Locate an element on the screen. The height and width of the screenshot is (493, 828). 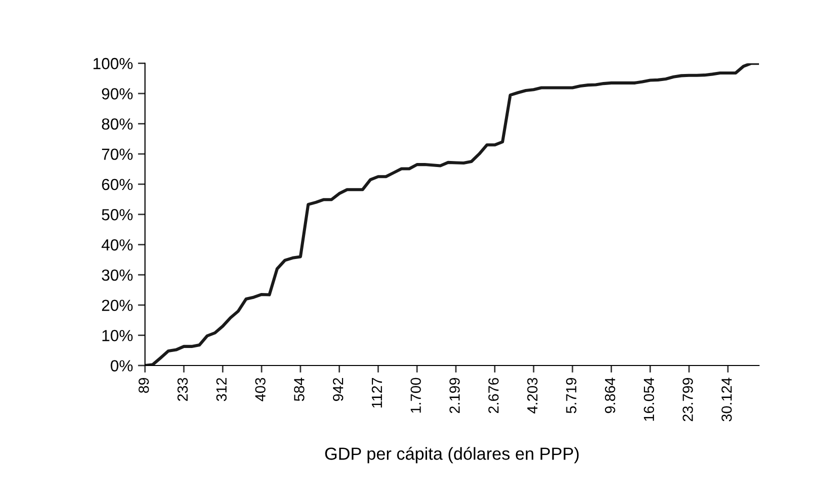
x-tick-label: 312 is located at coordinates (221, 390).